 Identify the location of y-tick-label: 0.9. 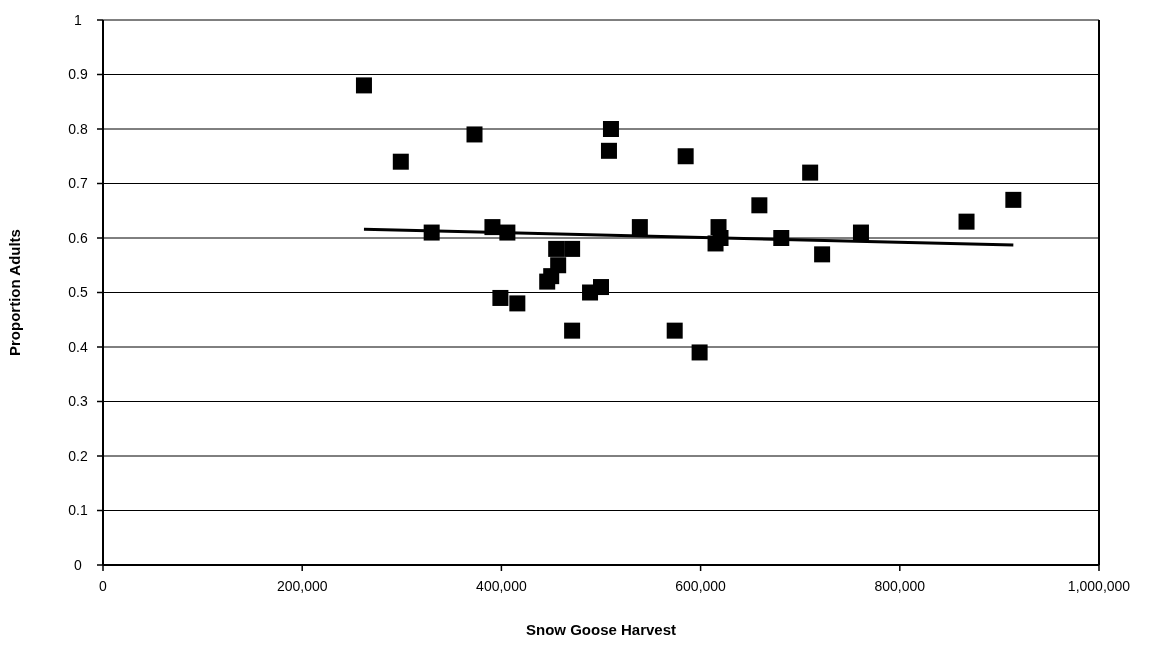
(78, 74).